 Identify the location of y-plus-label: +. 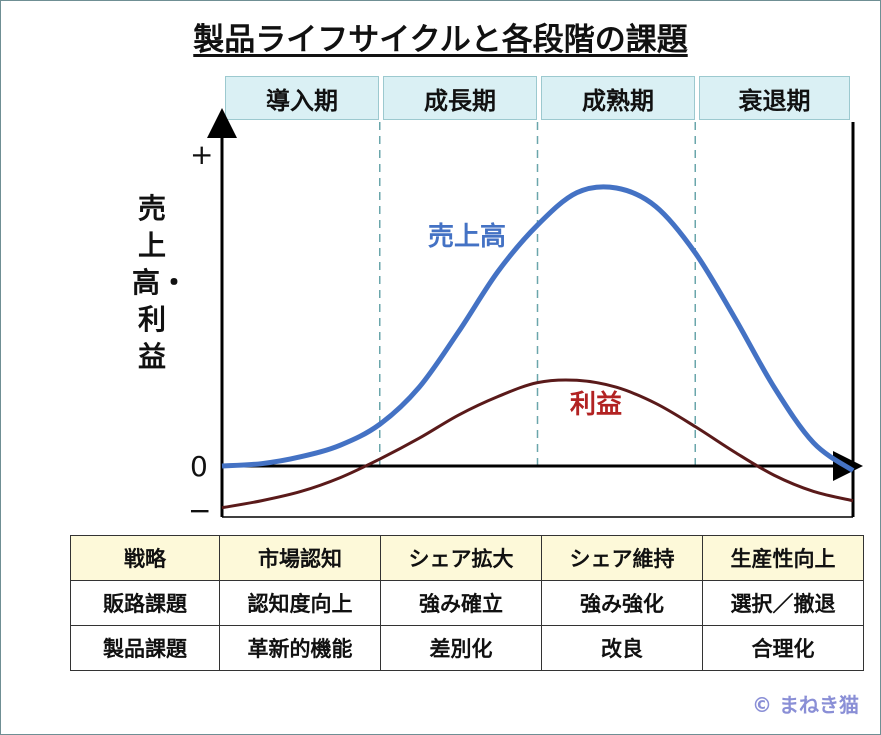
(202, 154).